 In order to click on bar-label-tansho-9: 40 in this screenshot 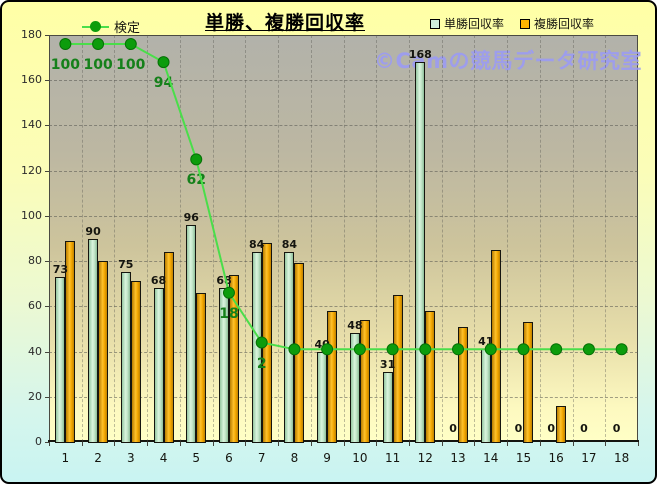, I will do `click(322, 344)`.